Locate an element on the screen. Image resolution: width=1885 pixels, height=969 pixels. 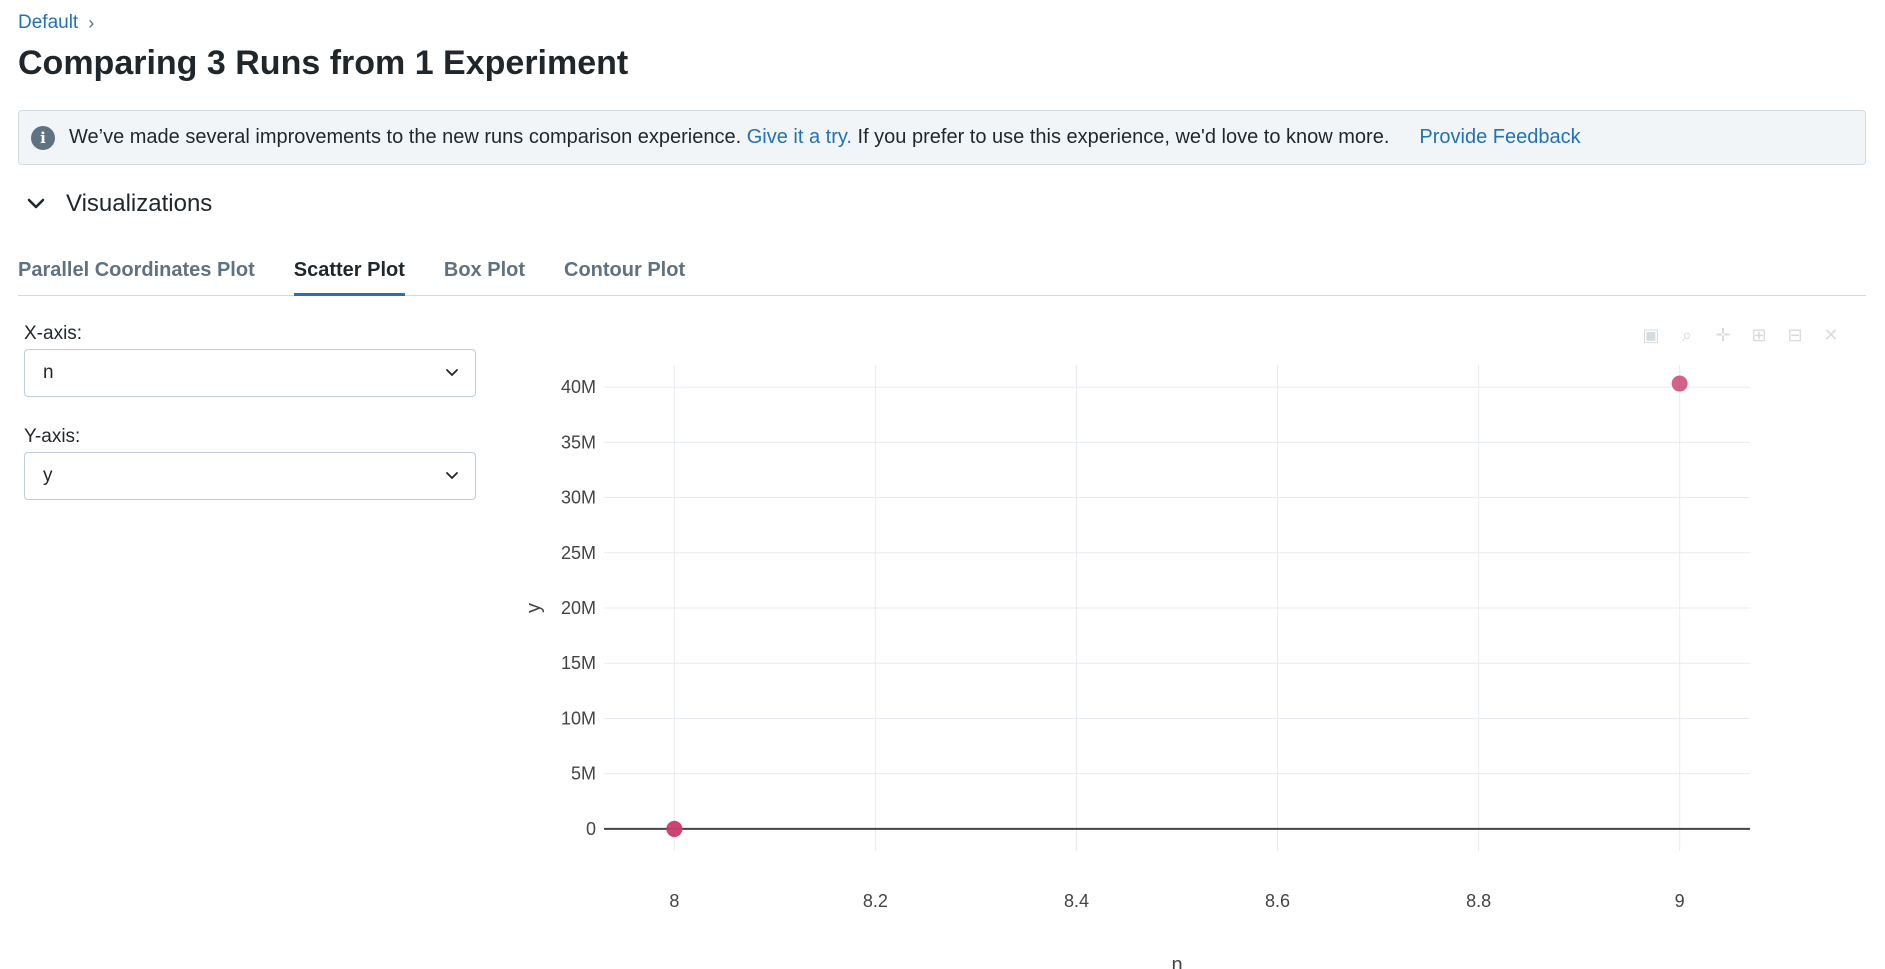
page-title: Comparing 3 Runs from 1 Experiment is located at coordinates (323, 63).